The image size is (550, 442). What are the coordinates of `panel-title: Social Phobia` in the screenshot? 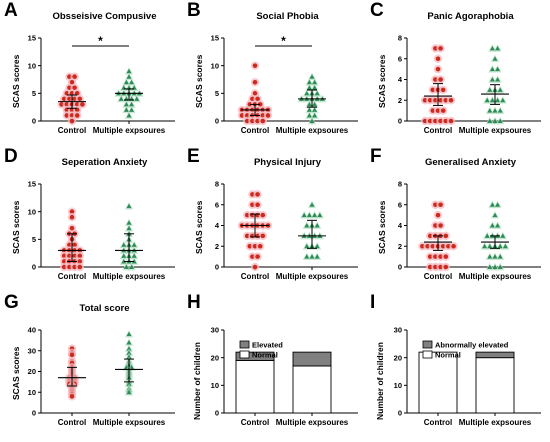 It's located at (287, 16).